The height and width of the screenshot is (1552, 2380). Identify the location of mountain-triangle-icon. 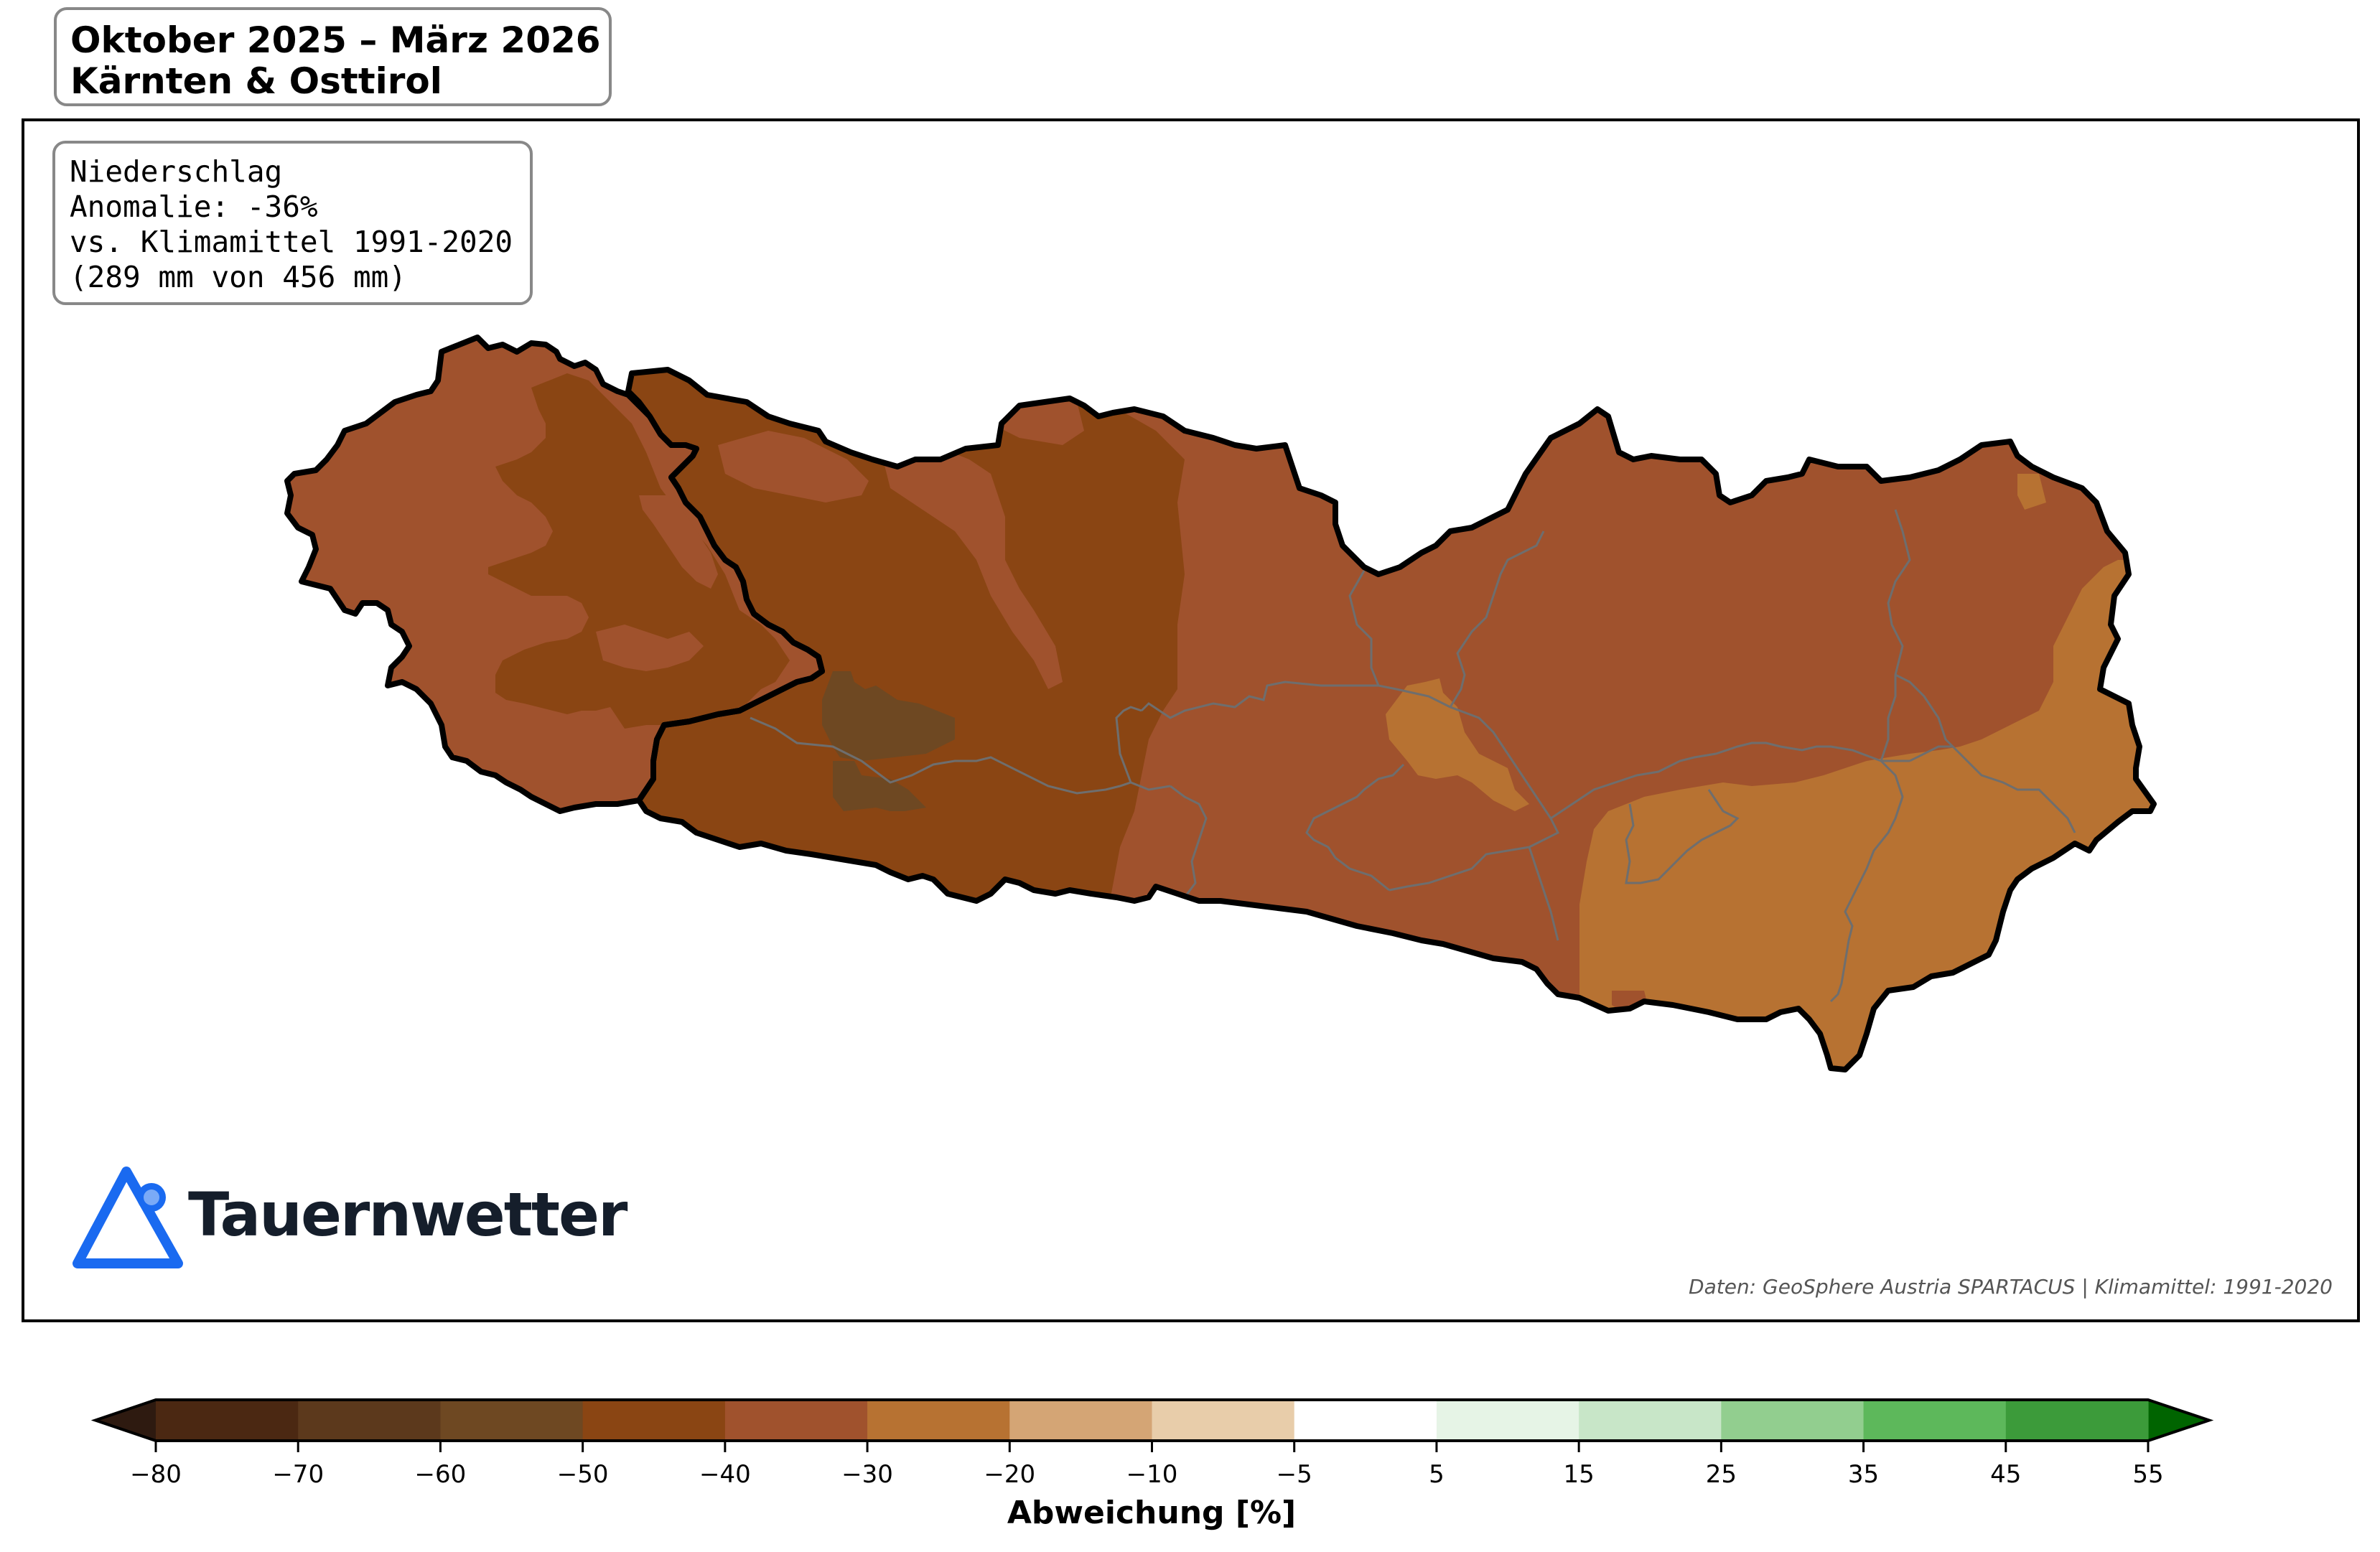
(128, 1217).